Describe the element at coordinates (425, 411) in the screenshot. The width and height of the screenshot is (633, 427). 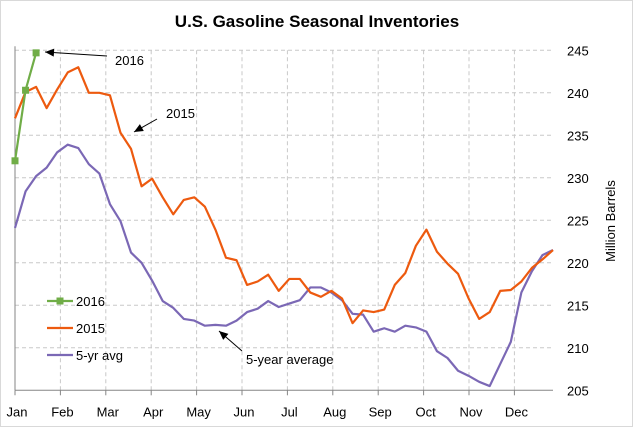
I see `x-tick-label: Oct` at that location.